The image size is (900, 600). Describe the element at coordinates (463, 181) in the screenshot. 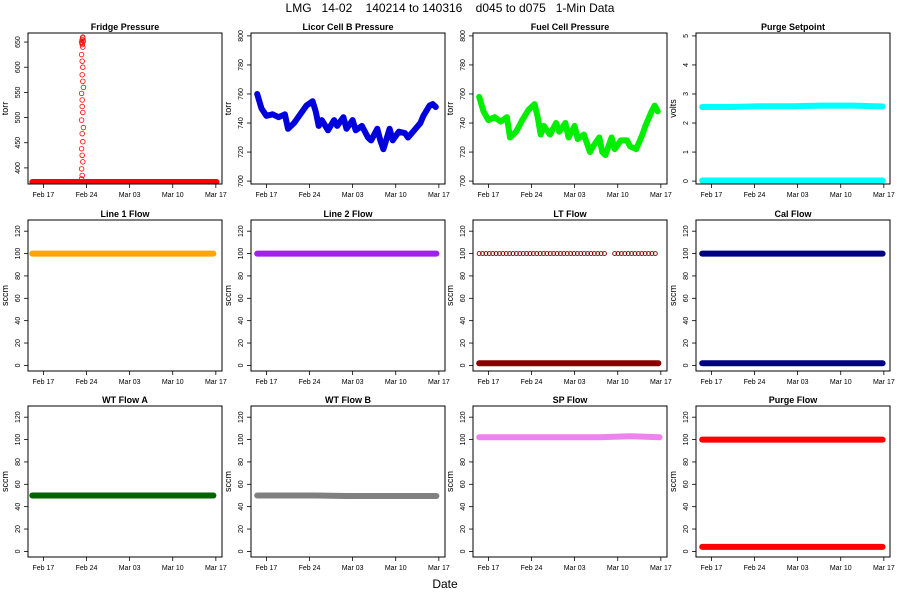

I see `y-tick-label: 700` at that location.